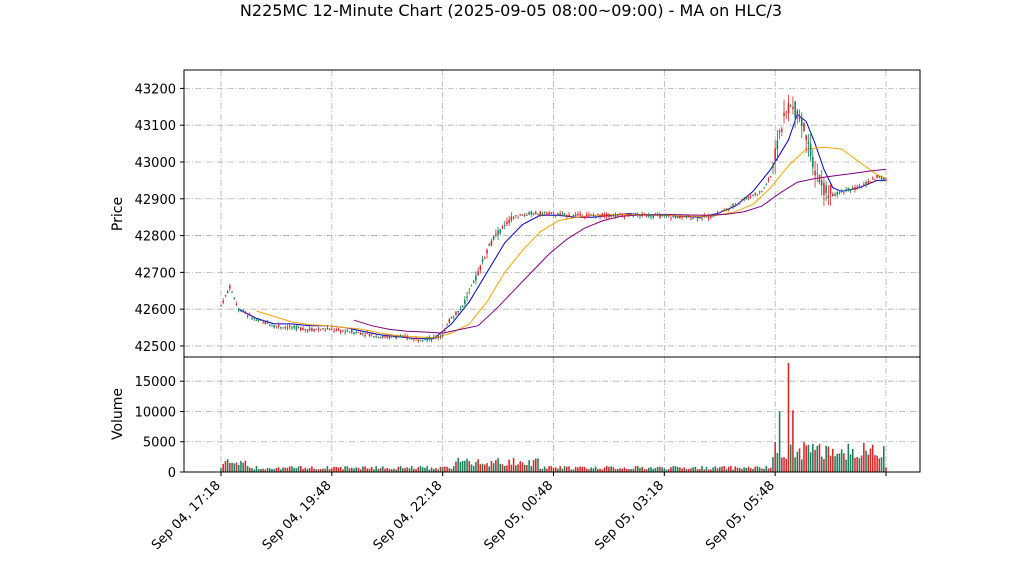  What do you see at coordinates (552, 414) in the screenshot?
I see `volume-plot-frame` at bounding box center [552, 414].